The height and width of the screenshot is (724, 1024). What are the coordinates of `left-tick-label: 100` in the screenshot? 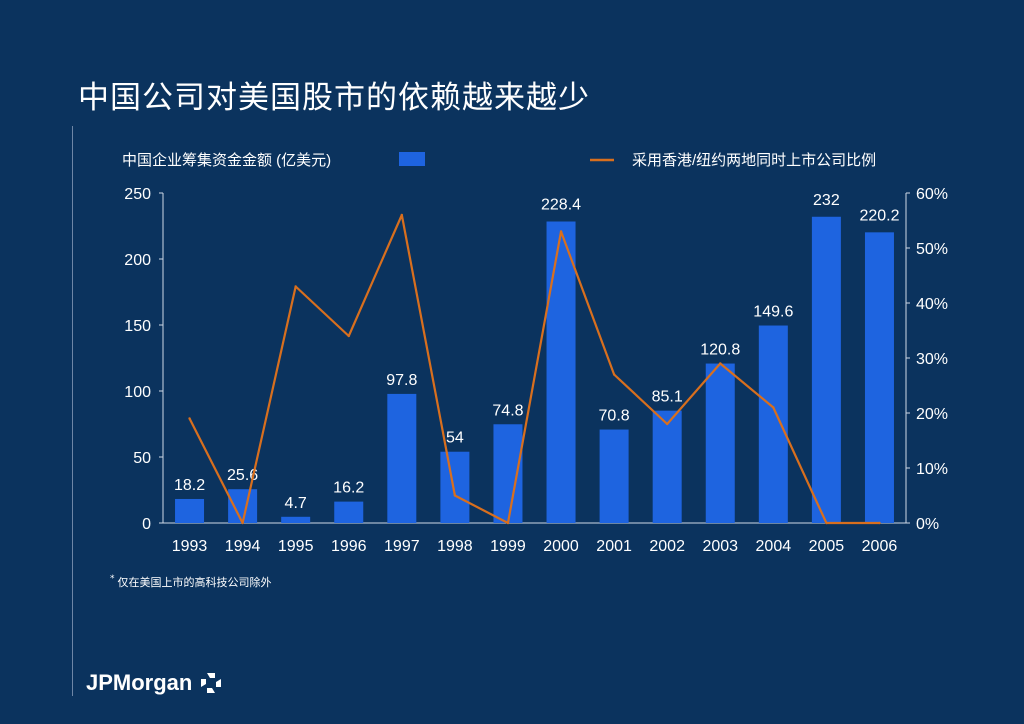 It's located at (137, 392).